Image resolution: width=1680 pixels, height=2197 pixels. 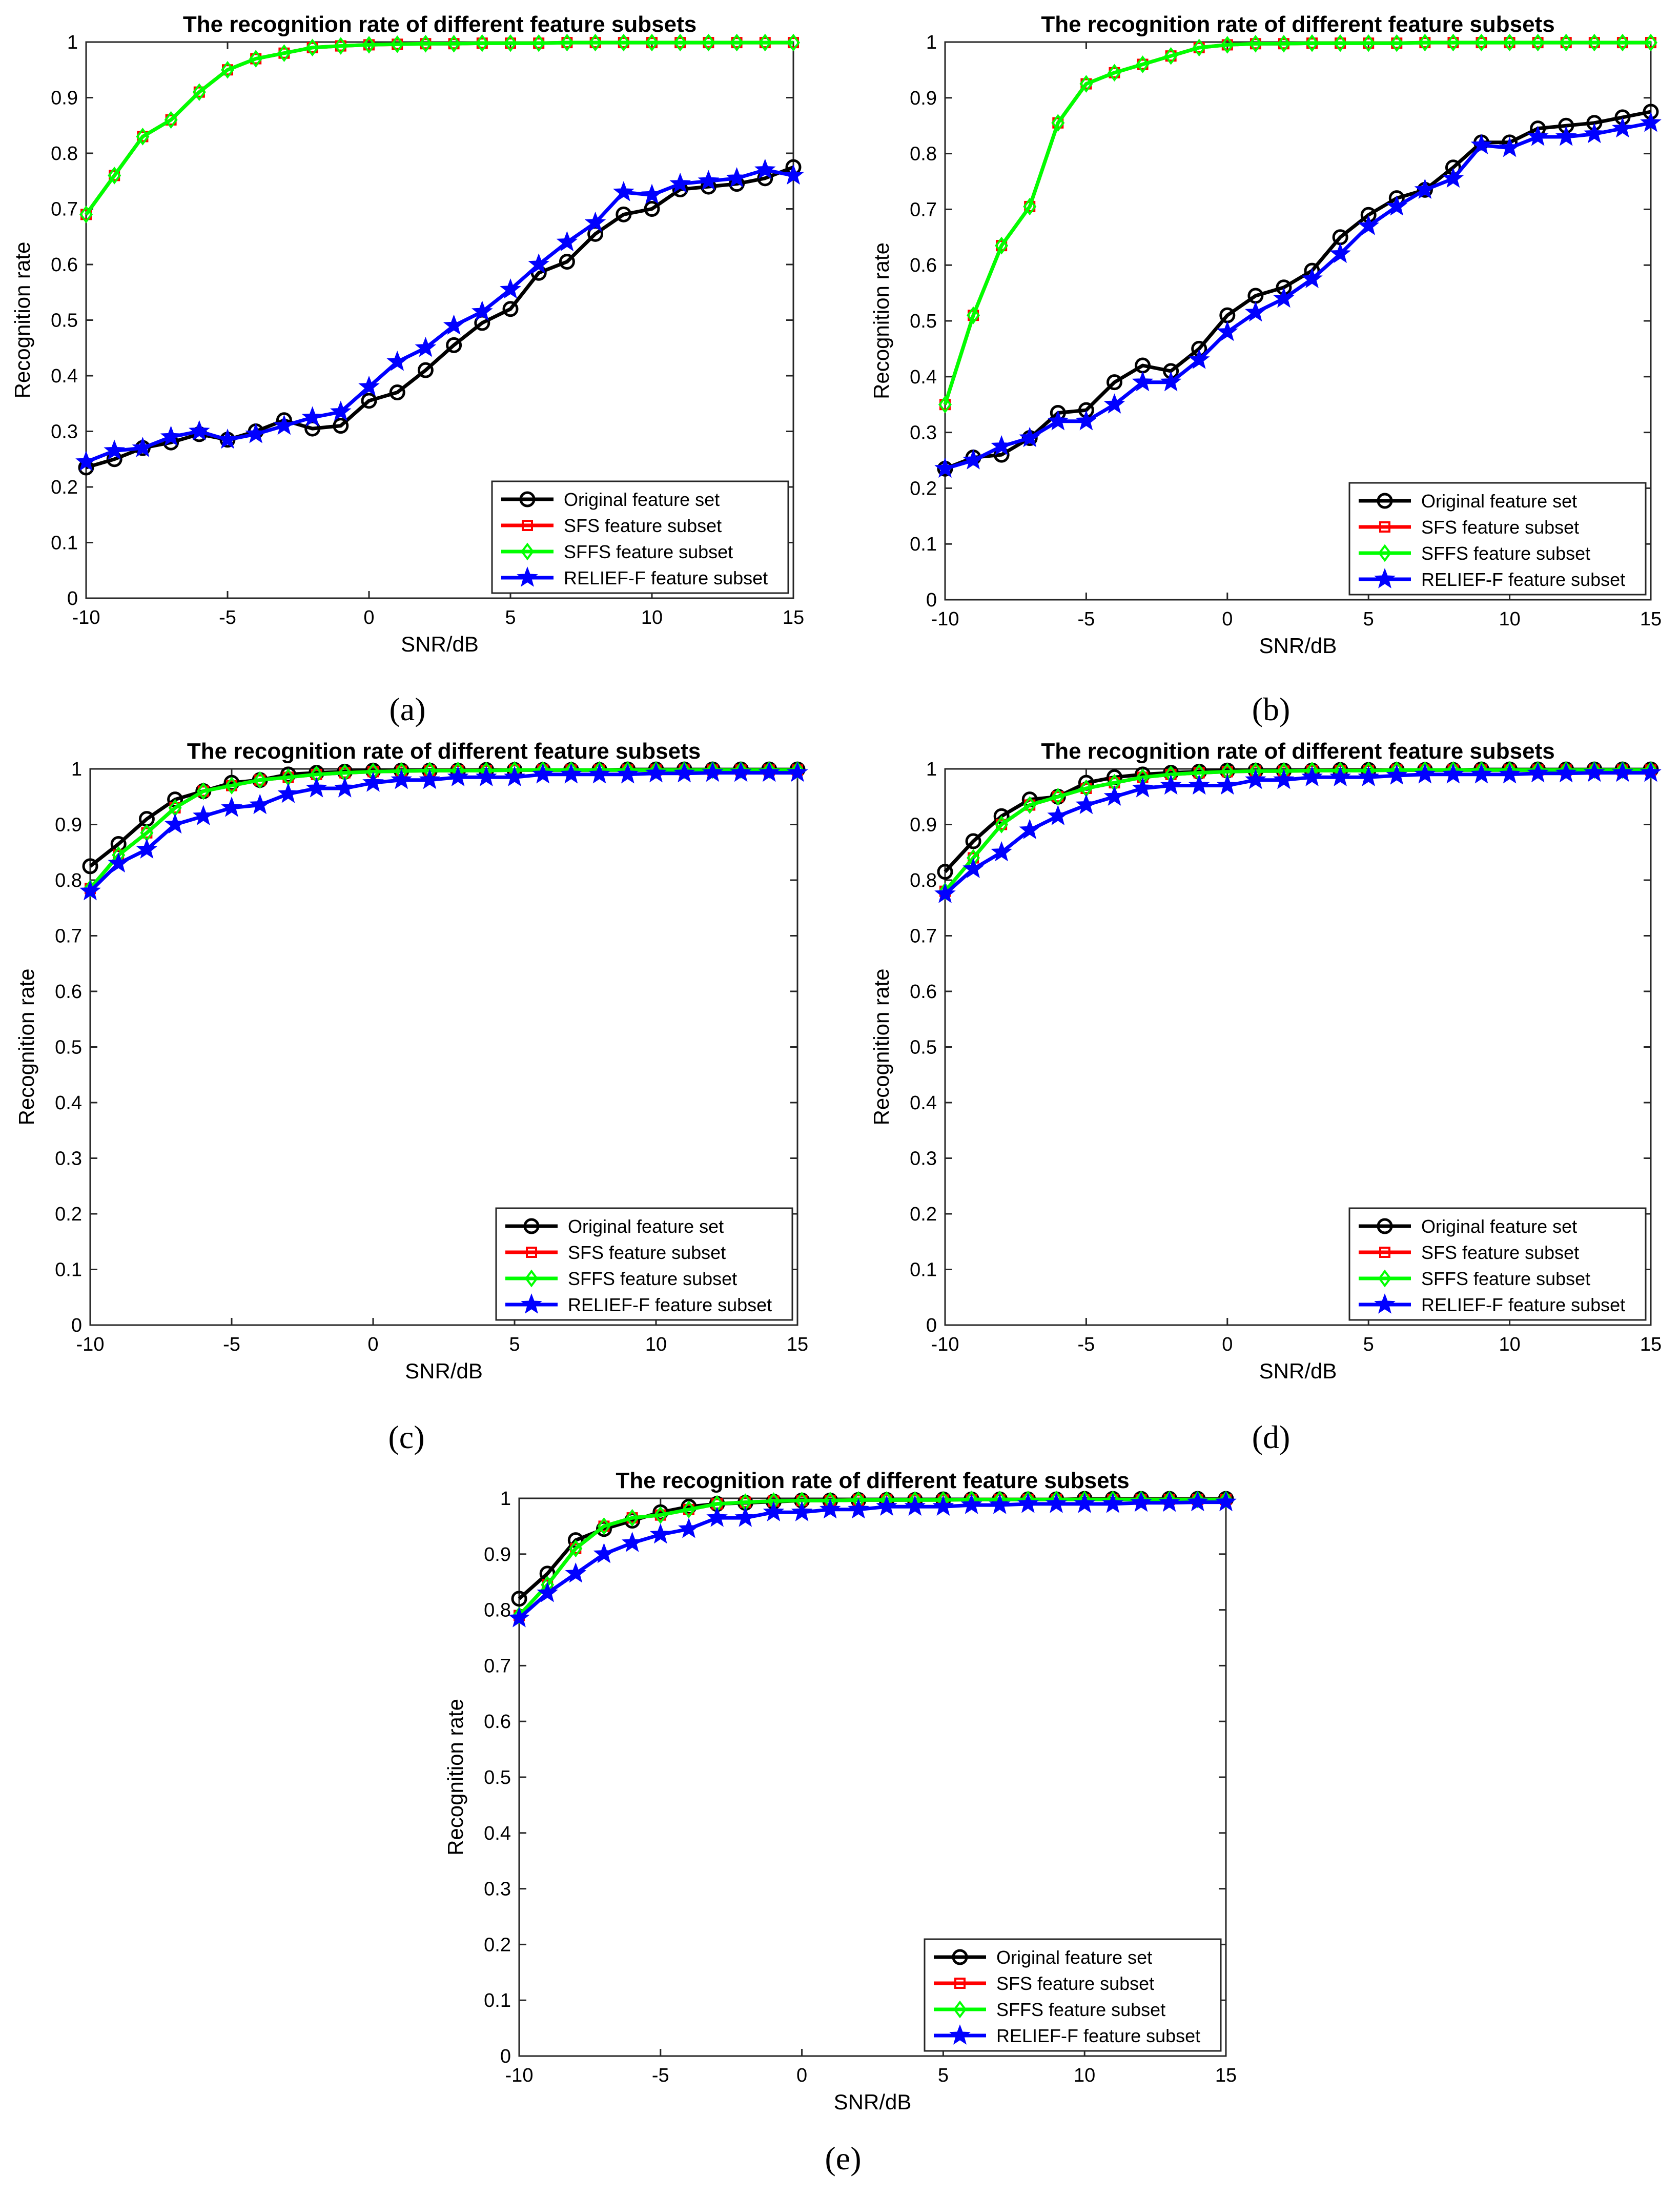 I want to click on series-sffs, so click(x=439, y=128).